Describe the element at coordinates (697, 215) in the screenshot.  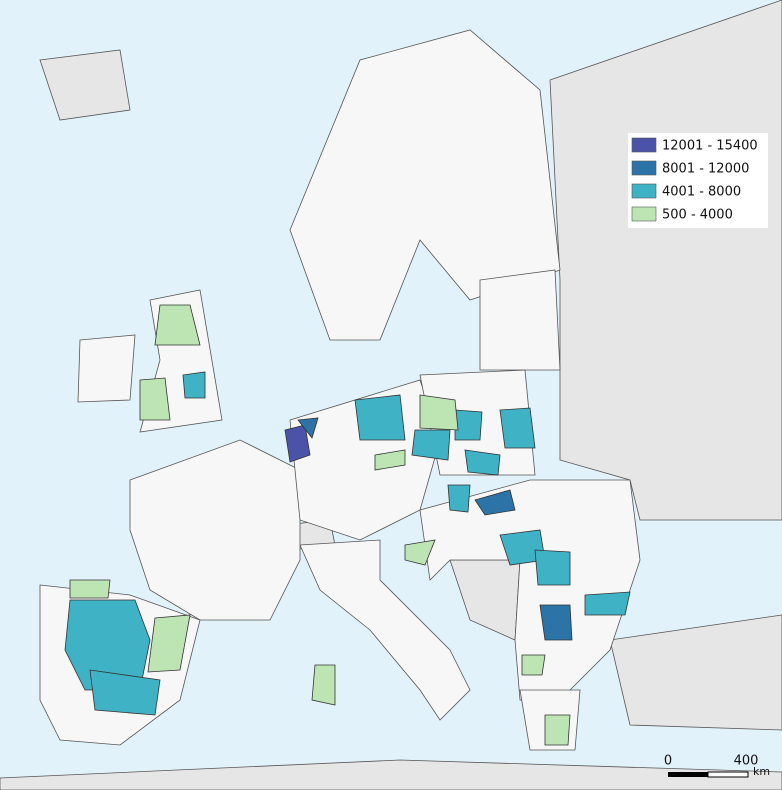
I see `legend-label: 500 - 4000` at that location.